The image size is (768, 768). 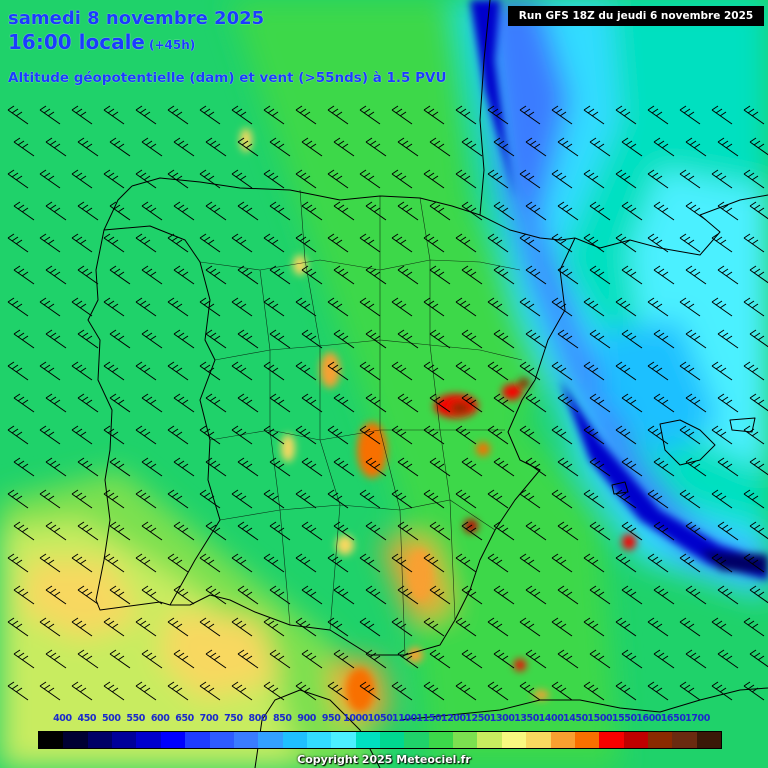 I want to click on legend-label: 1400, so click(x=551, y=718).